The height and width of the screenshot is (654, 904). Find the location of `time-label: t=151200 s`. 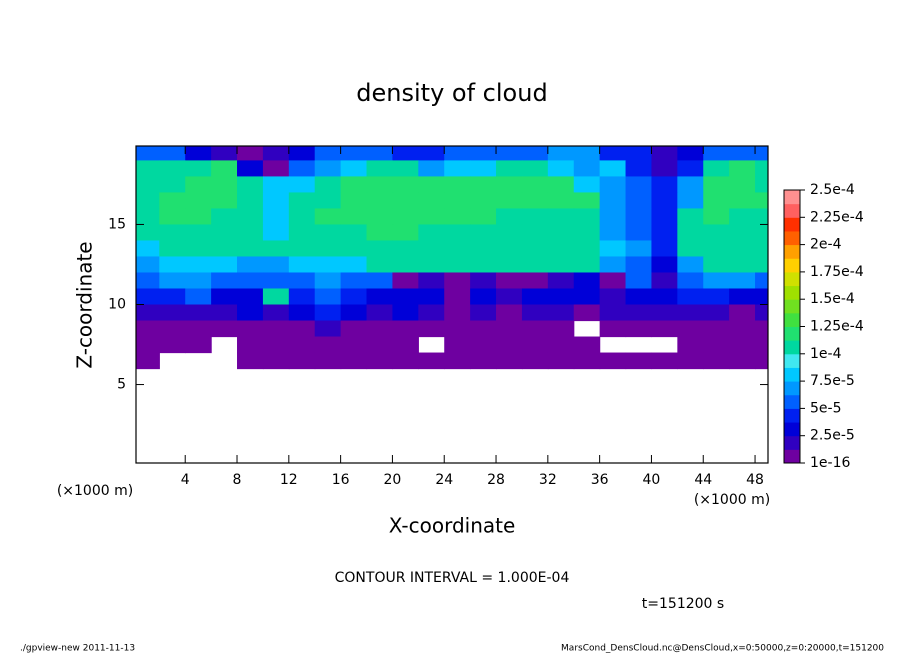

time-label: t=151200 s is located at coordinates (683, 604).